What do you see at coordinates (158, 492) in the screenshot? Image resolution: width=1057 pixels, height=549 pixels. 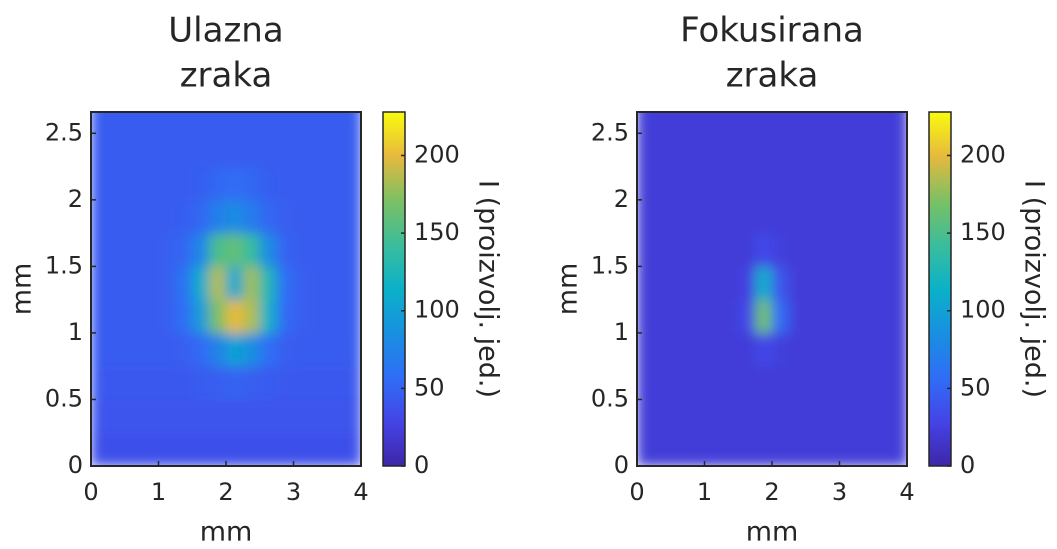 I see `x-tick-label: 1` at bounding box center [158, 492].